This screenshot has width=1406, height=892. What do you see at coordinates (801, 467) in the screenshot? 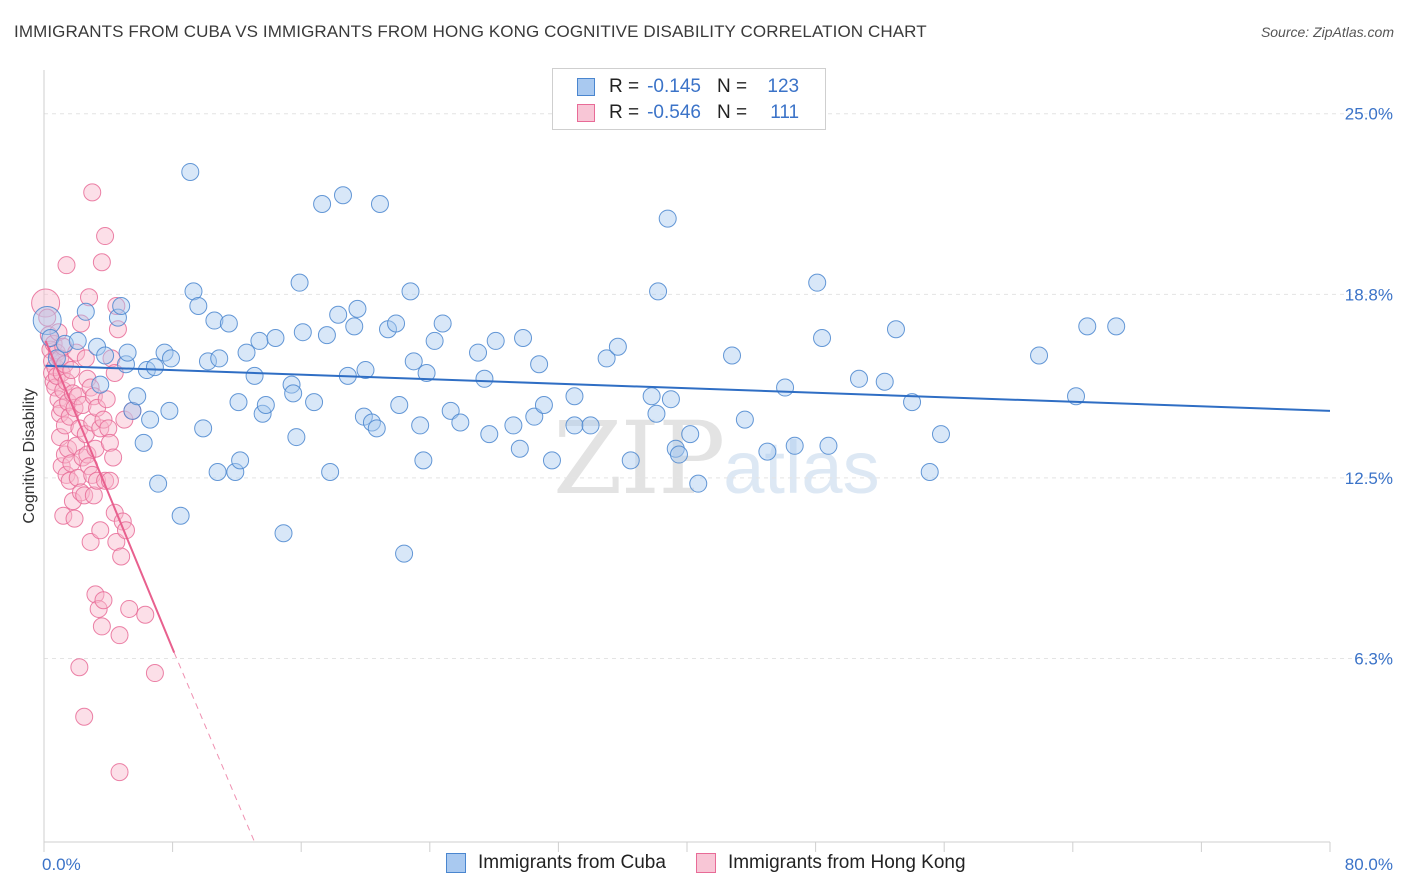
I see `watermark-atlas: atlas` at bounding box center [801, 467].